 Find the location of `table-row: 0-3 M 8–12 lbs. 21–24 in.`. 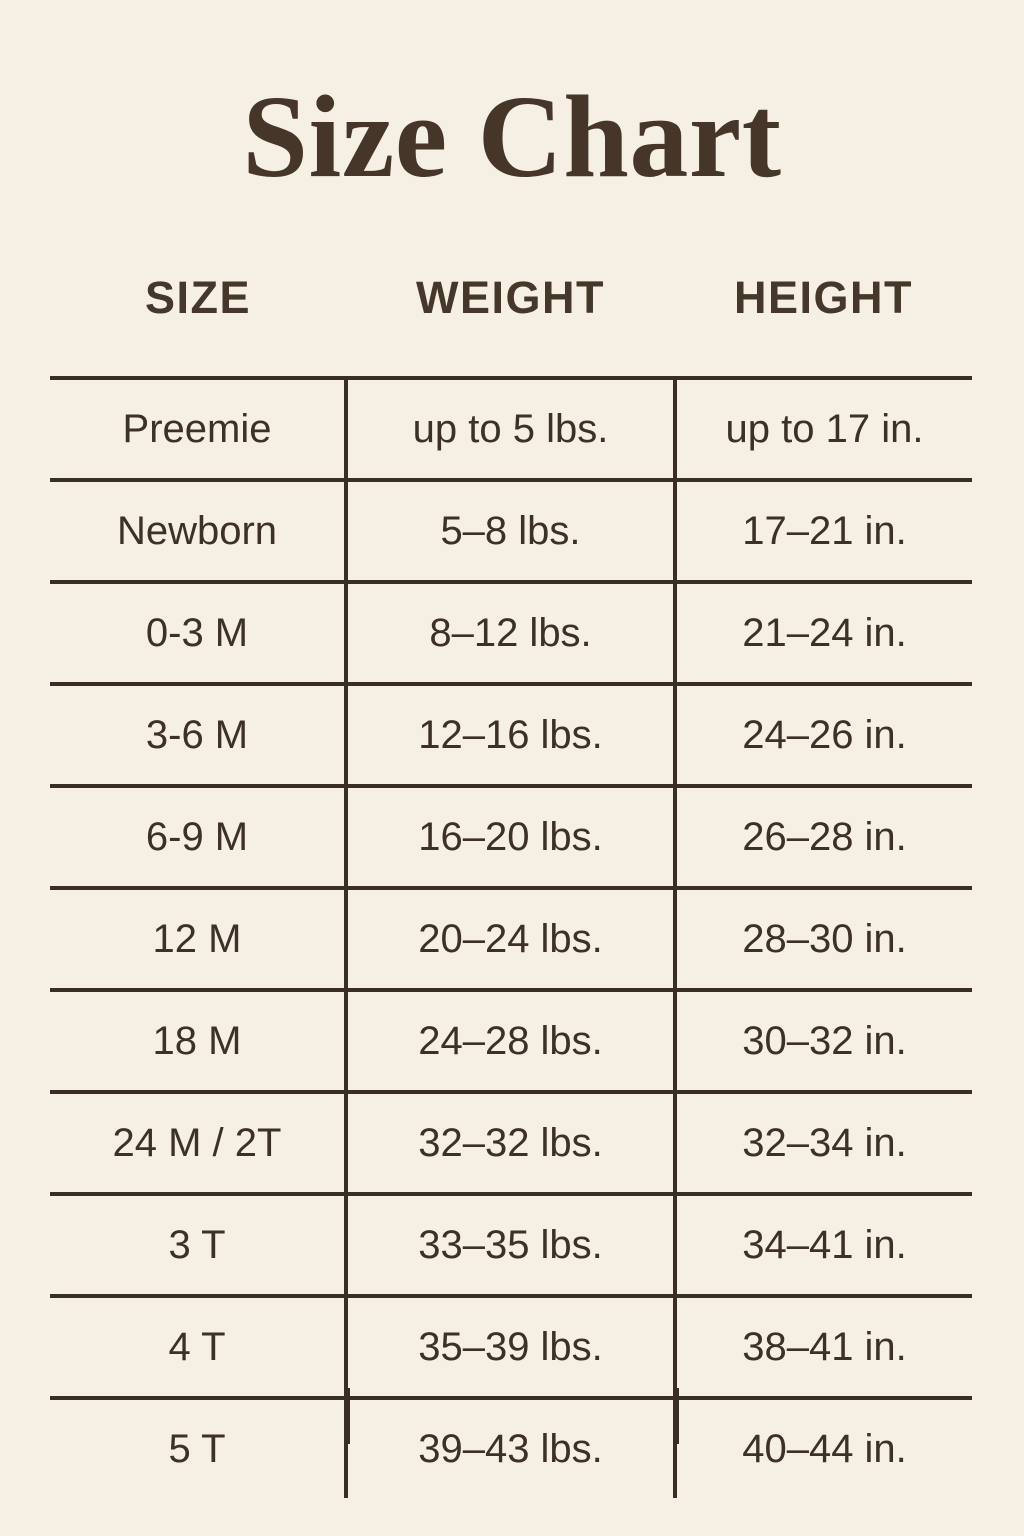

table-row: 0-3 M 8–12 lbs. 21–24 in. is located at coordinates (511, 632).